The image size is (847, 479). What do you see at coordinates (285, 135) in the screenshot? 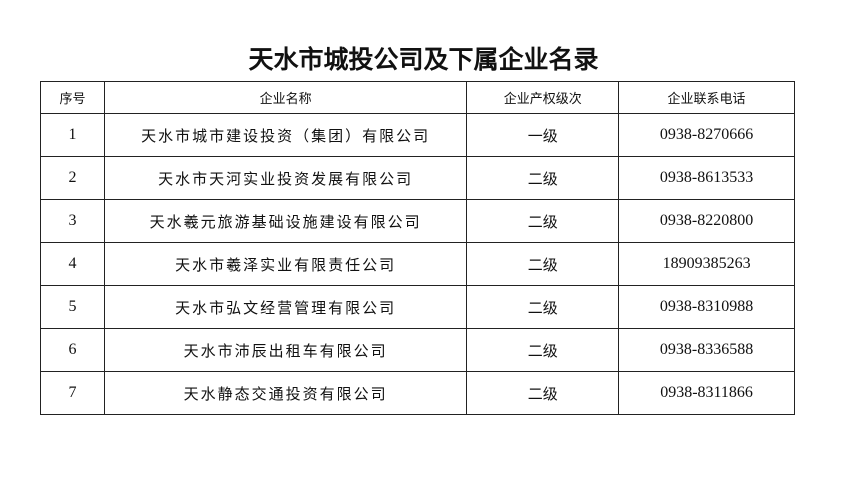
I see `company-name: 天水市城市建设投资（集团）有限公司` at bounding box center [285, 135].